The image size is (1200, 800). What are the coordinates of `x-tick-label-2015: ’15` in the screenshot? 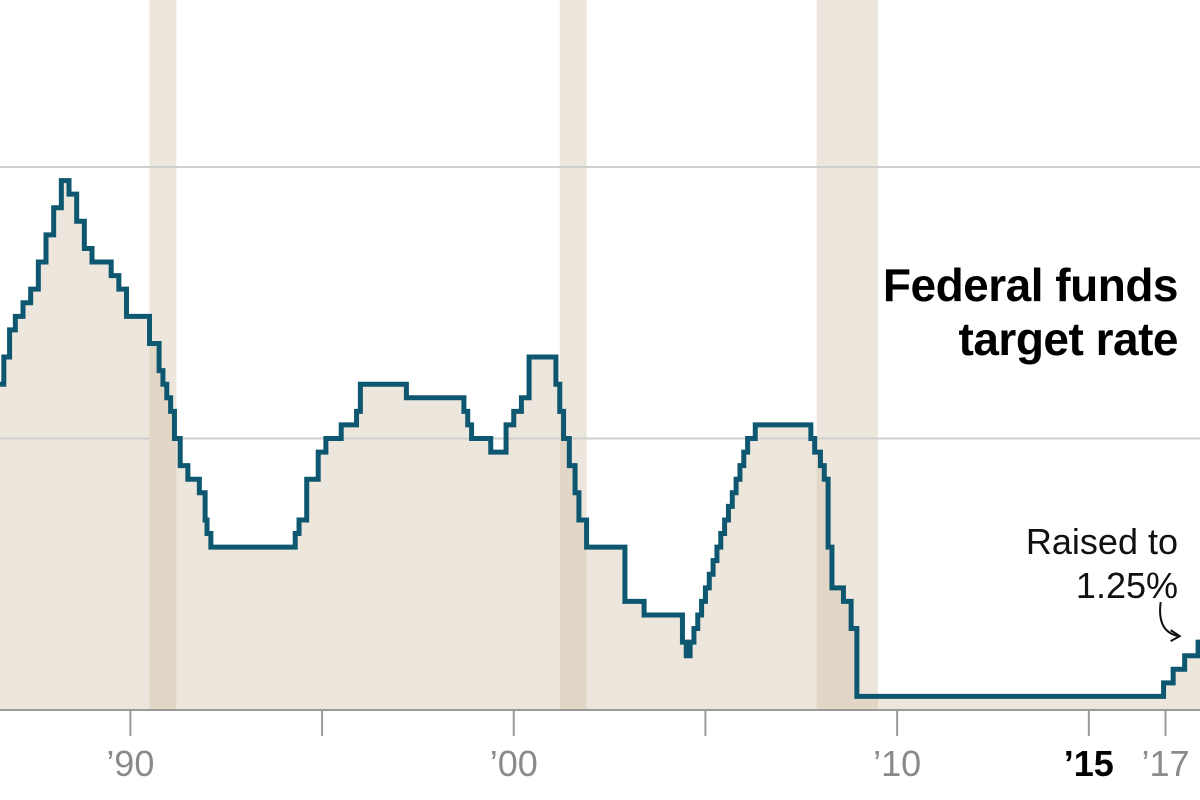 It's located at (1089, 763).